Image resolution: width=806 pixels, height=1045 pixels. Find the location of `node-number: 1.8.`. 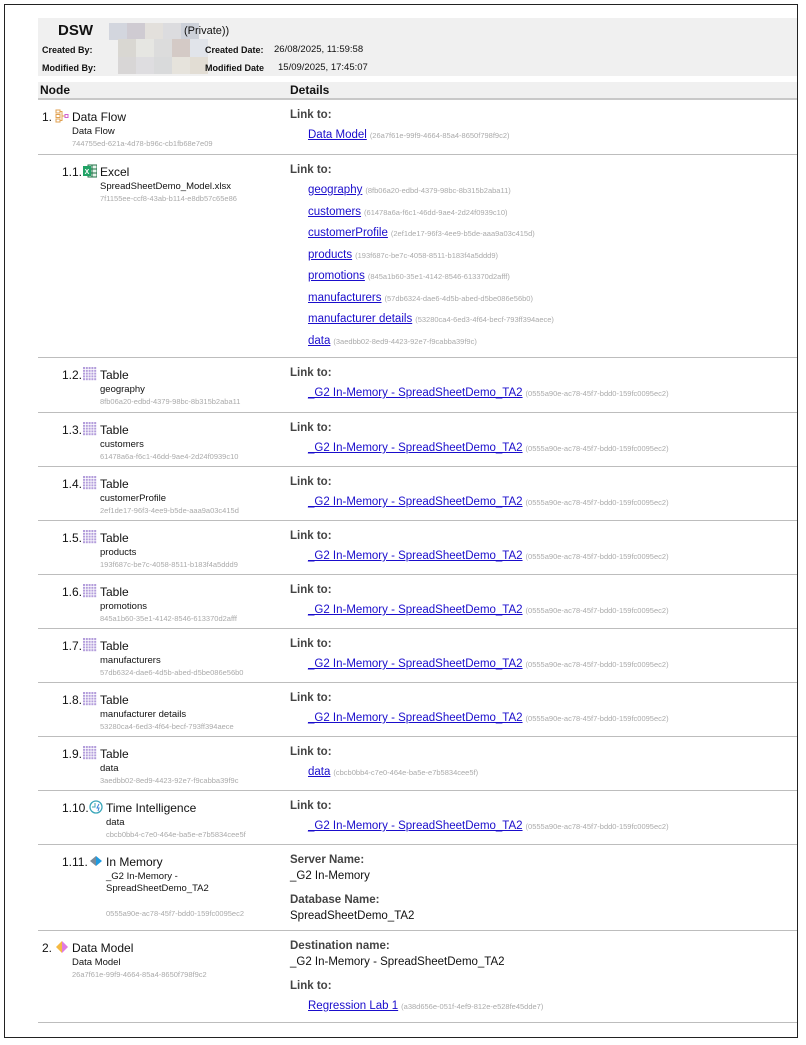

node-number: 1.8. is located at coordinates (72, 700).